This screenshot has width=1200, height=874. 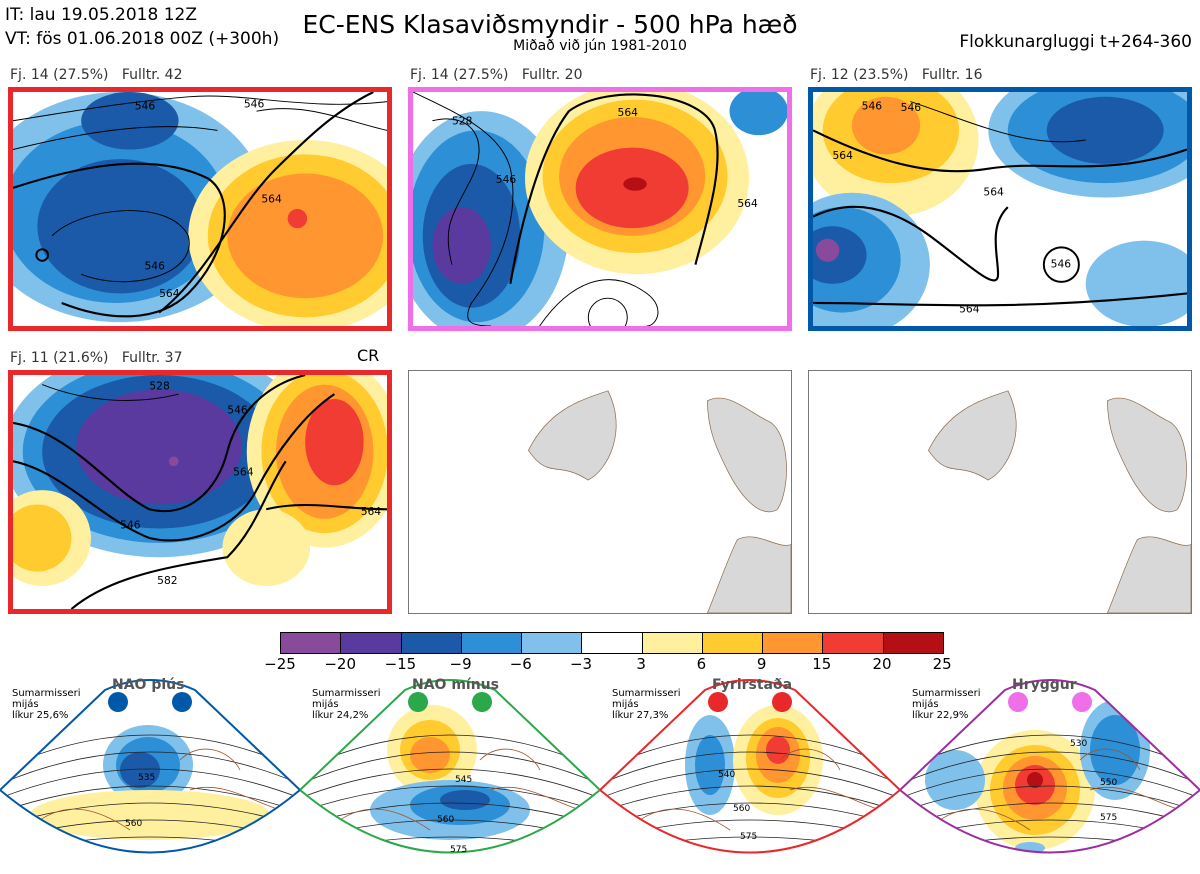 What do you see at coordinates (1044, 685) in the screenshot?
I see `regime-title: Hryggur` at bounding box center [1044, 685].